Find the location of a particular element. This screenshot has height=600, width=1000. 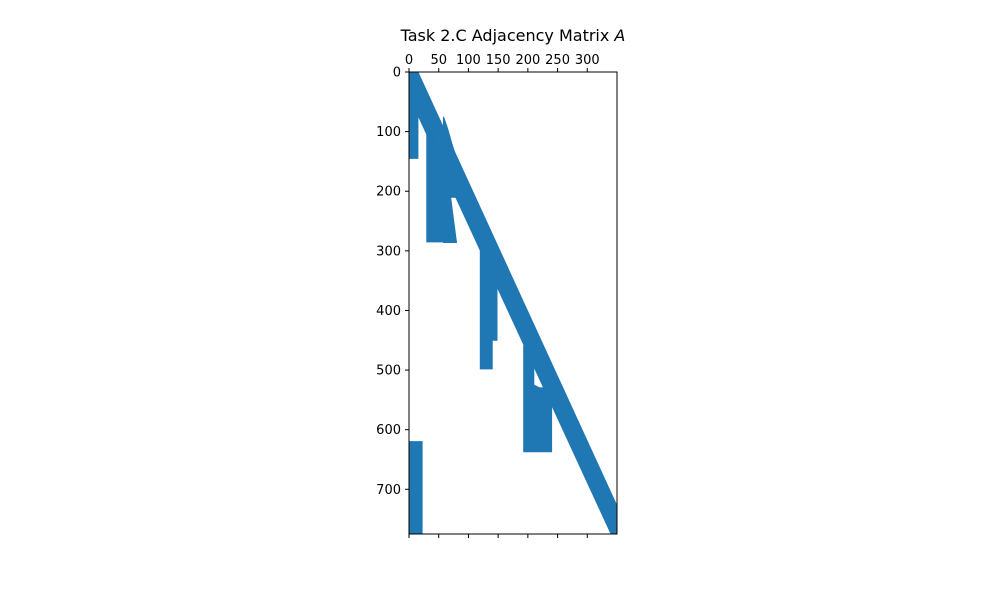

x-tick-label: 150 is located at coordinates (498, 60).